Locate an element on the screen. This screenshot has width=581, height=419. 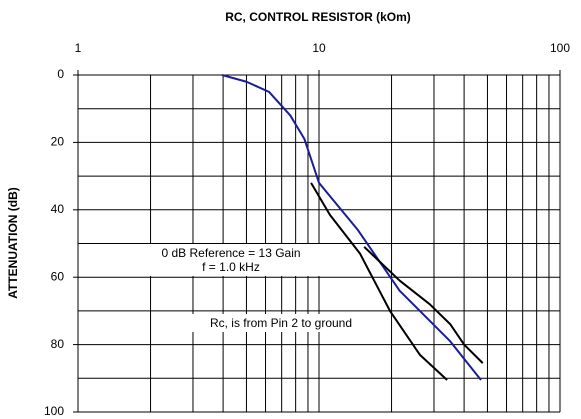
x-tick-label: 100 is located at coordinates (560, 48).